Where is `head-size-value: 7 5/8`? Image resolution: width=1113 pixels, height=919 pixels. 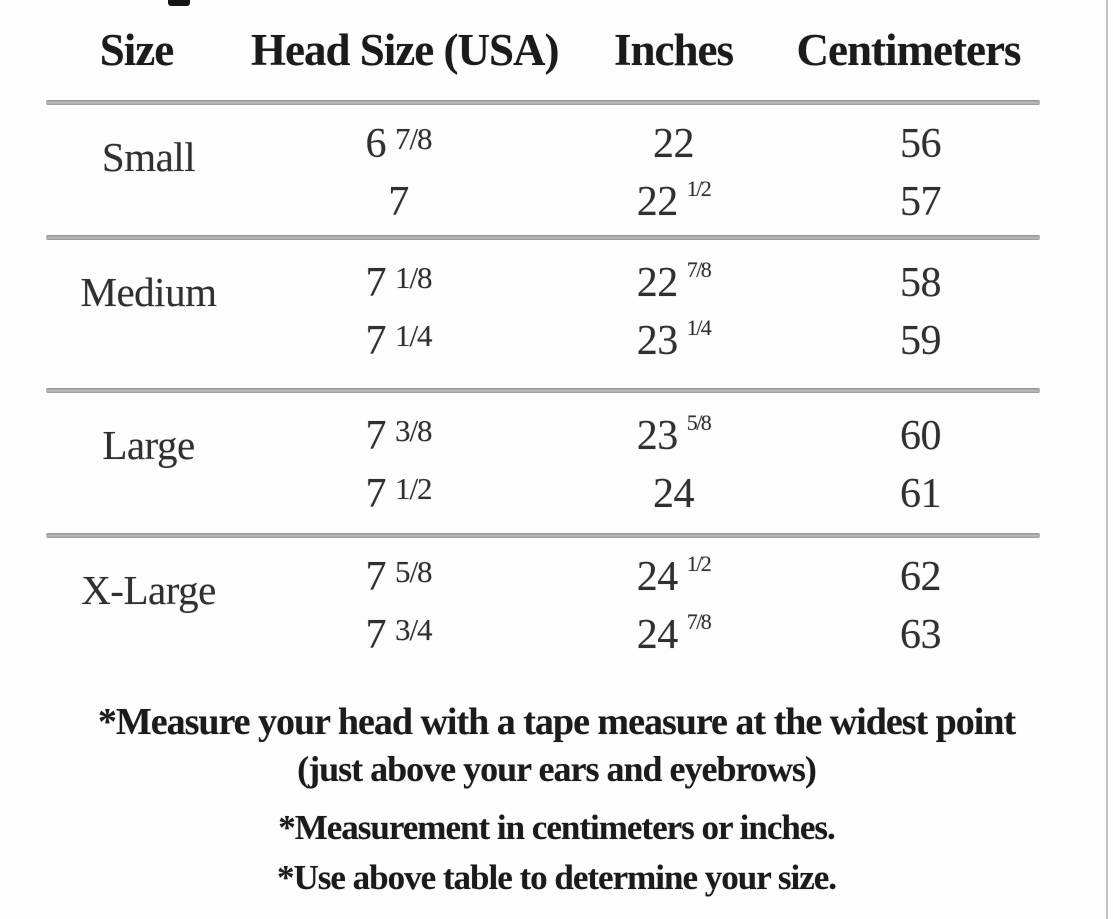
head-size-value: 7 5/8 is located at coordinates (398, 577).